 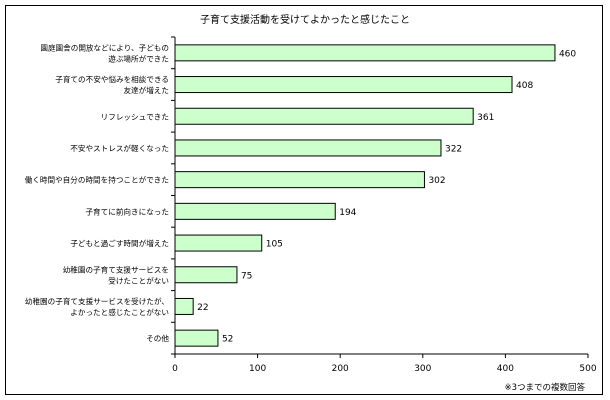 What do you see at coordinates (347, 213) in the screenshot?
I see `bar-value-label: 194` at bounding box center [347, 213].